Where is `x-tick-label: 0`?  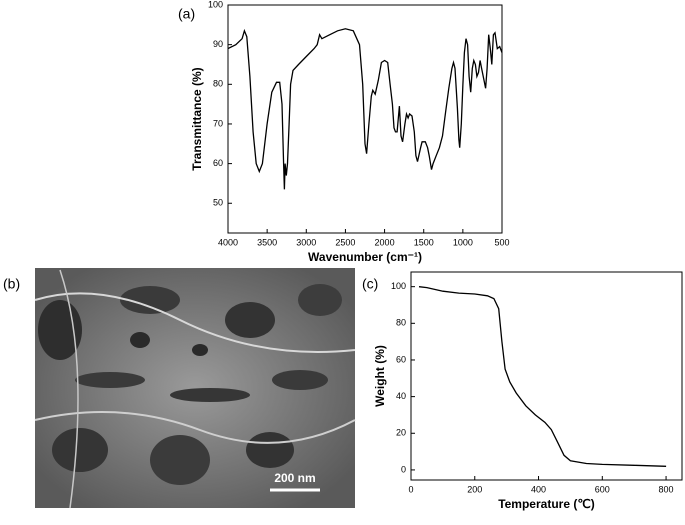
x-tick-label: 0 is located at coordinates (410, 489).